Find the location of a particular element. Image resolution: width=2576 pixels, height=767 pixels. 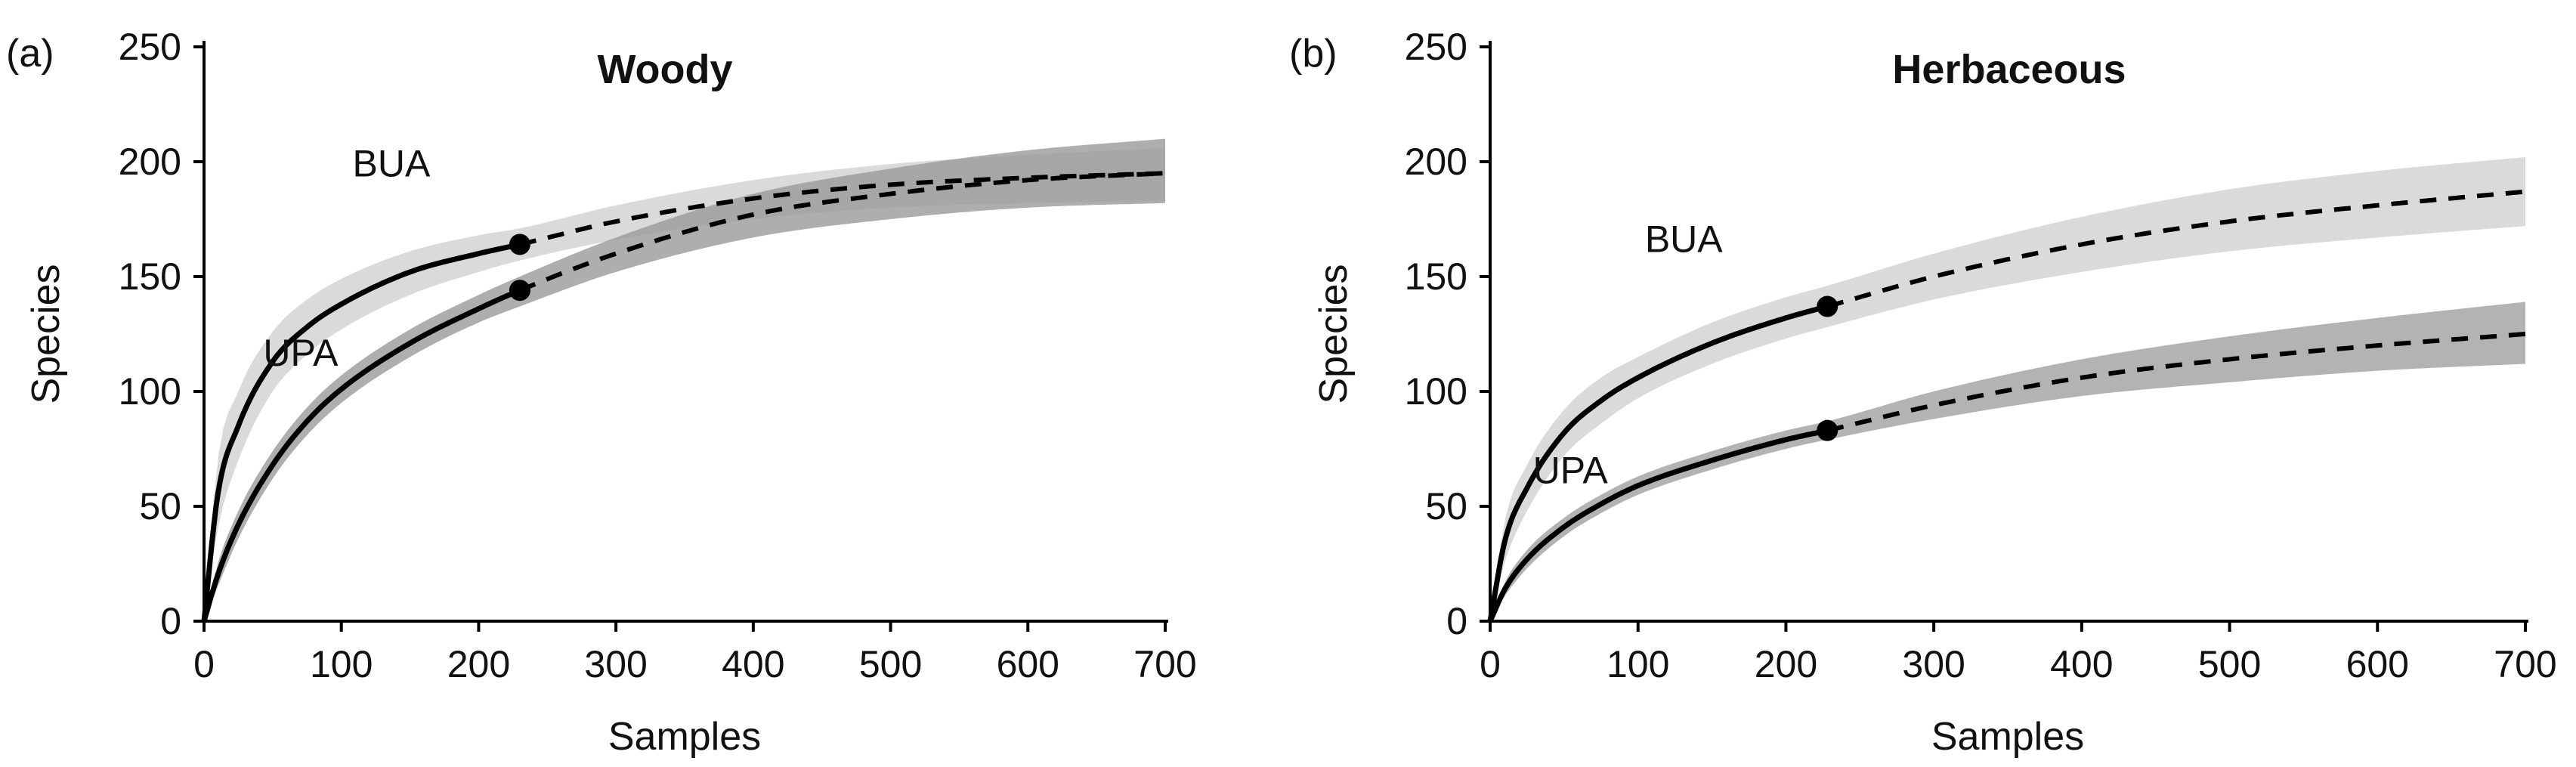

panel-letter: (b) is located at coordinates (1313, 54).